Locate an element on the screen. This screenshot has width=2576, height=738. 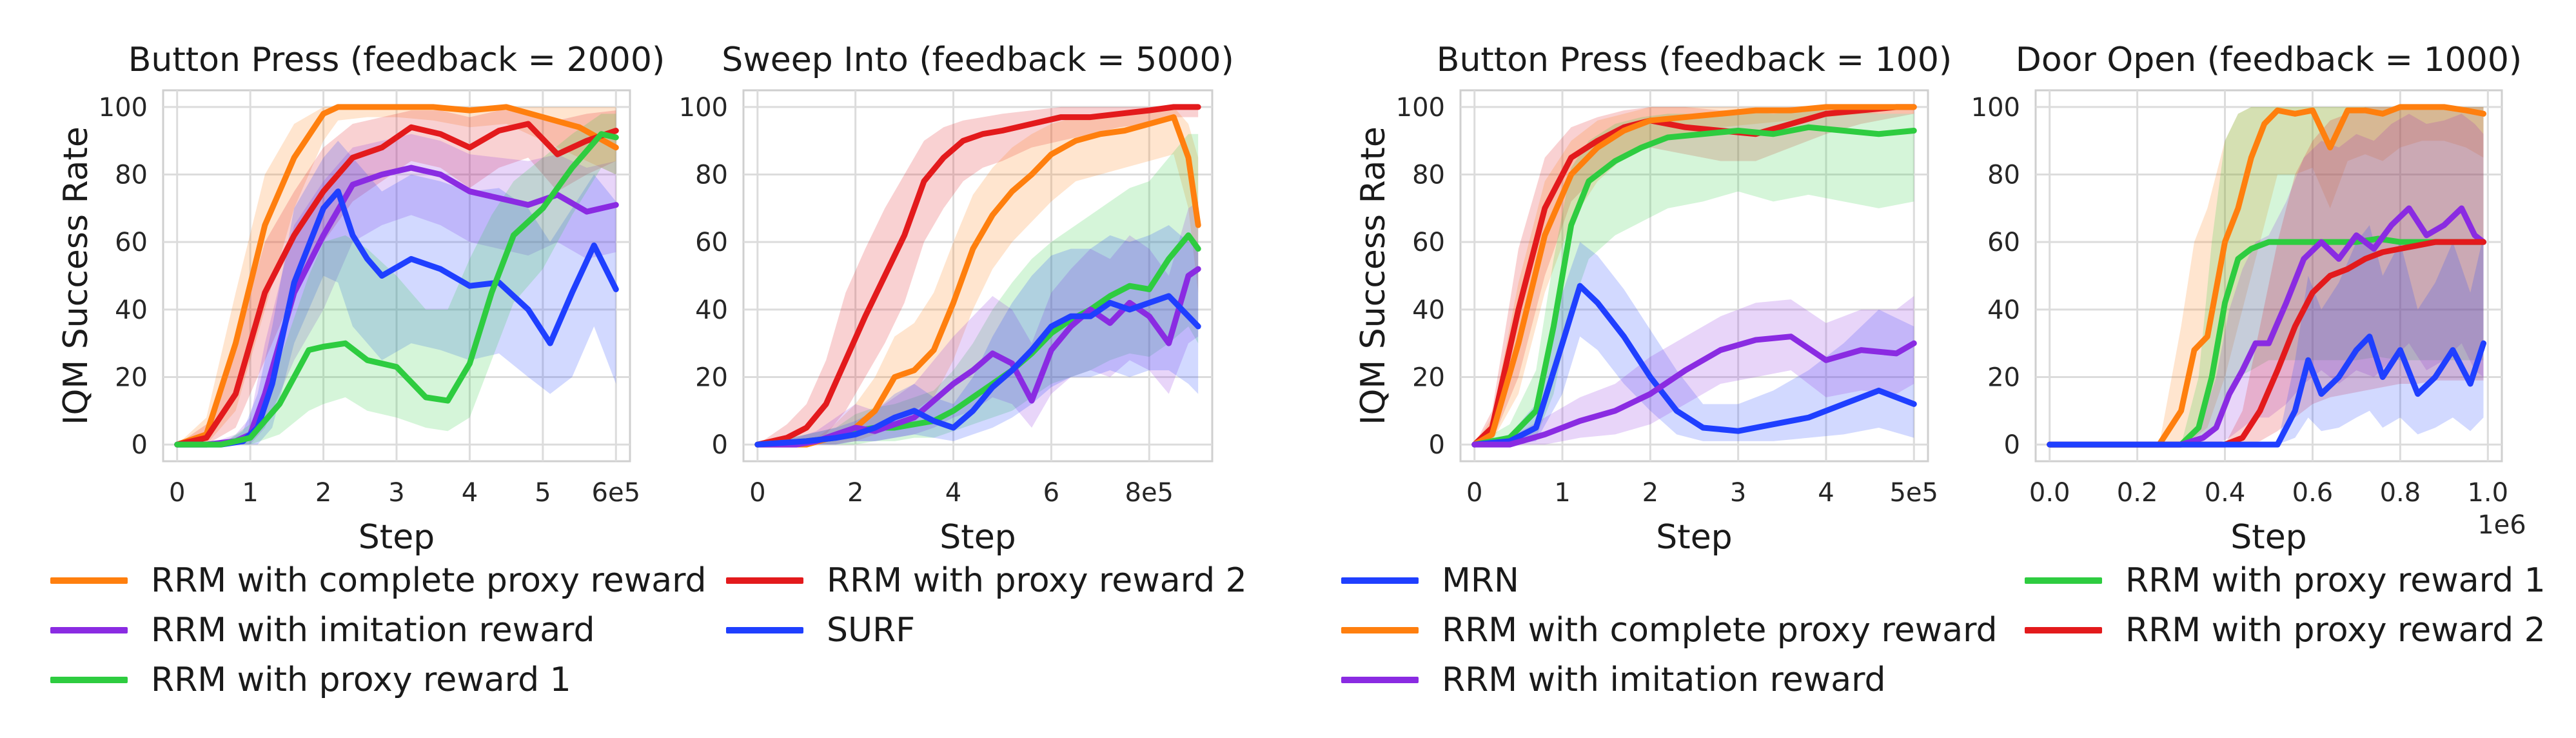
x-tick-label: 1.0 is located at coordinates (2487, 493).